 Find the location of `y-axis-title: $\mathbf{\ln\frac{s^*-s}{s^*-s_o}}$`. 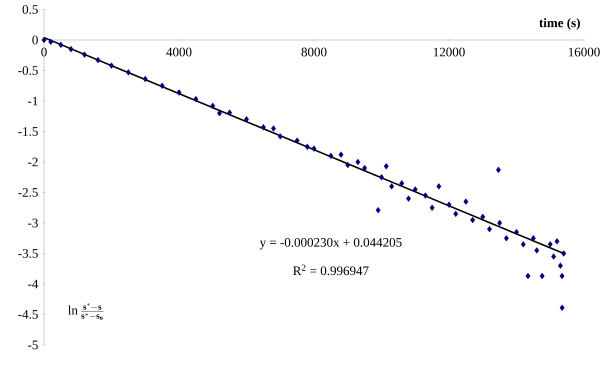

y-axis-title: $\mathbf{\ln\frac{s^*-s}{s^*-s_o}}$ is located at coordinates (86, 311).